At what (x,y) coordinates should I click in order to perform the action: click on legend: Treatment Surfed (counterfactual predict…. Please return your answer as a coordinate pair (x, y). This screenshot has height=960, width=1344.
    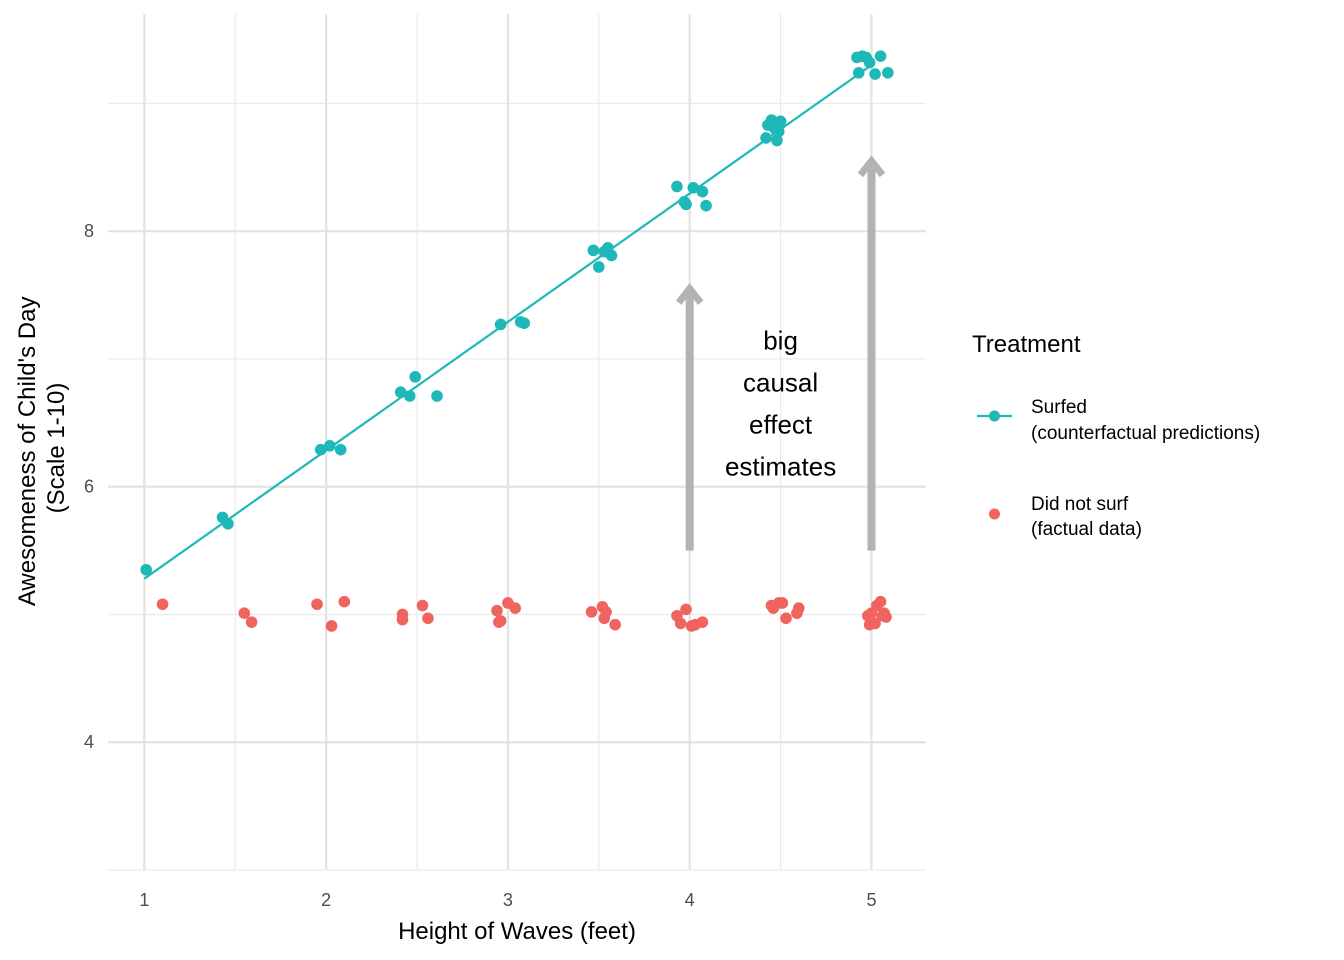
    Looking at the image, I should click on (1116, 435).